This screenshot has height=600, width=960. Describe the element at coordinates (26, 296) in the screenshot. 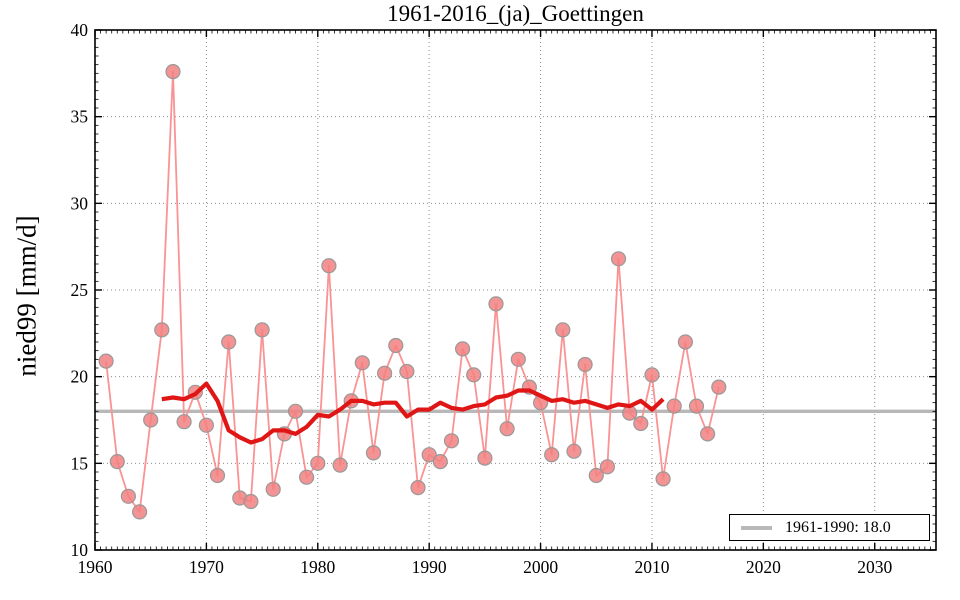

I see `y-axis-label: nied99 [mm/d]` at that location.